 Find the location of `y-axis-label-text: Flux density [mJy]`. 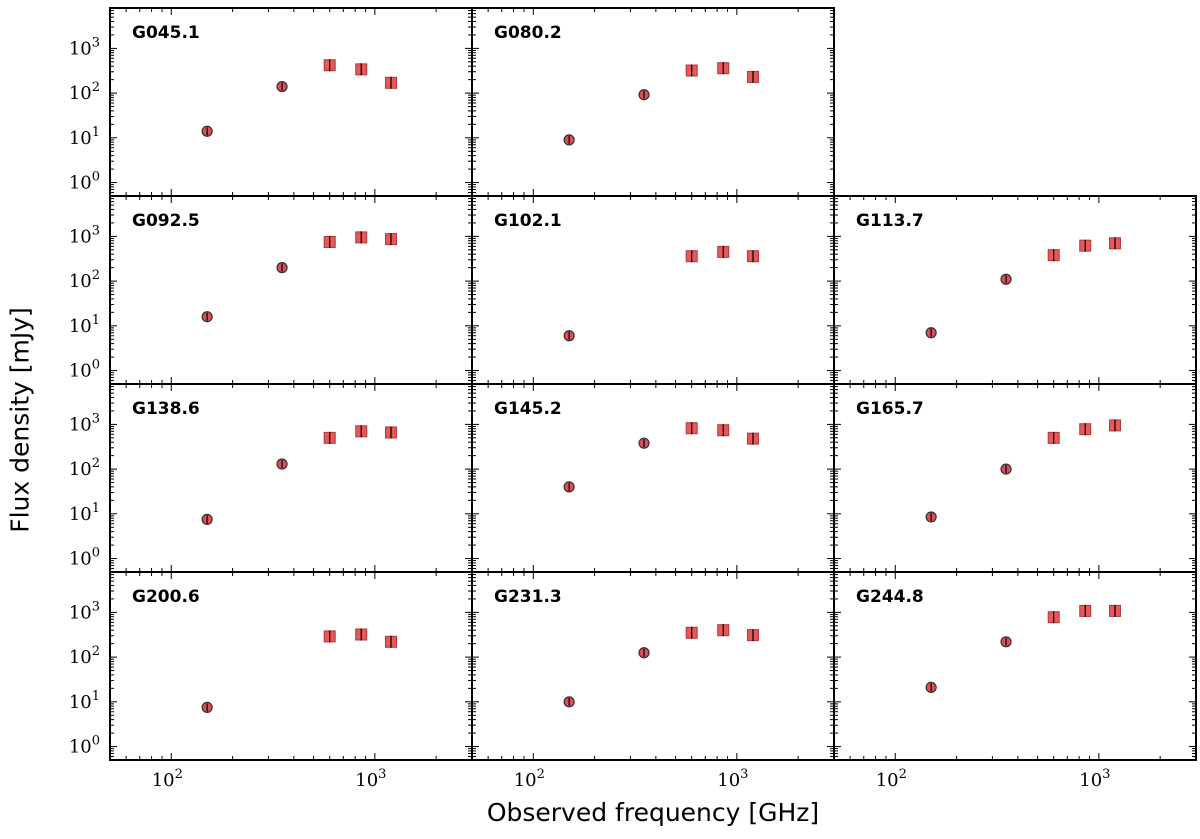

y-axis-label-text: Flux density [mJy] is located at coordinates (20, 419).